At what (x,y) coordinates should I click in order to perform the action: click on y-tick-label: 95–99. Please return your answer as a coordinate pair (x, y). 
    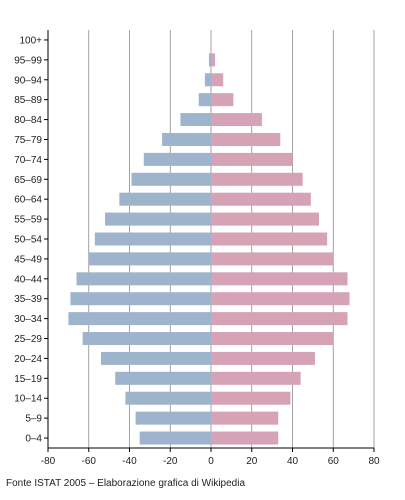
    Looking at the image, I should click on (28, 60).